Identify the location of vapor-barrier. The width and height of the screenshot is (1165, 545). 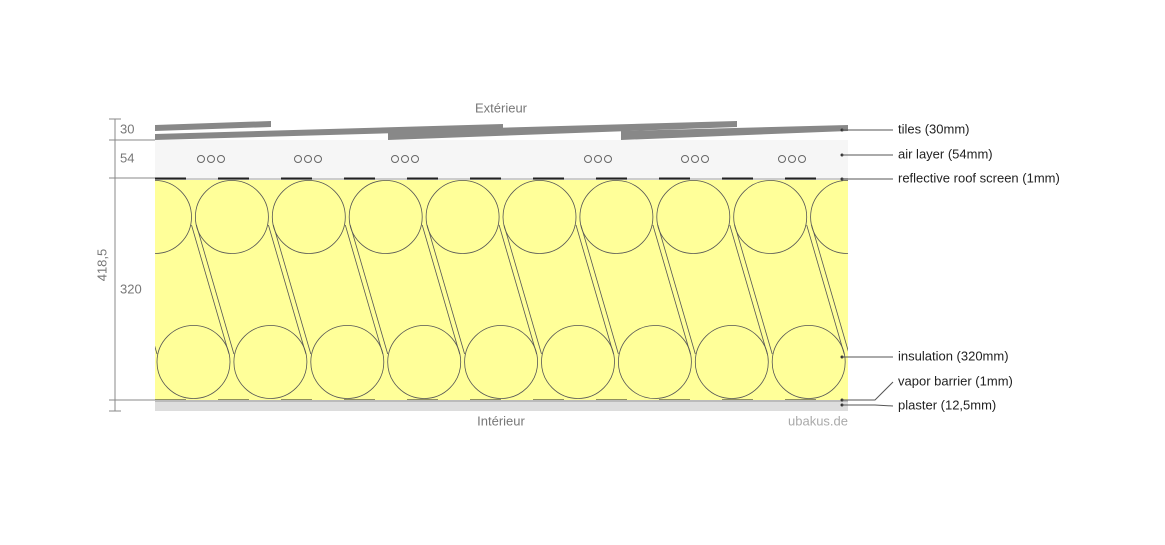
(501, 401).